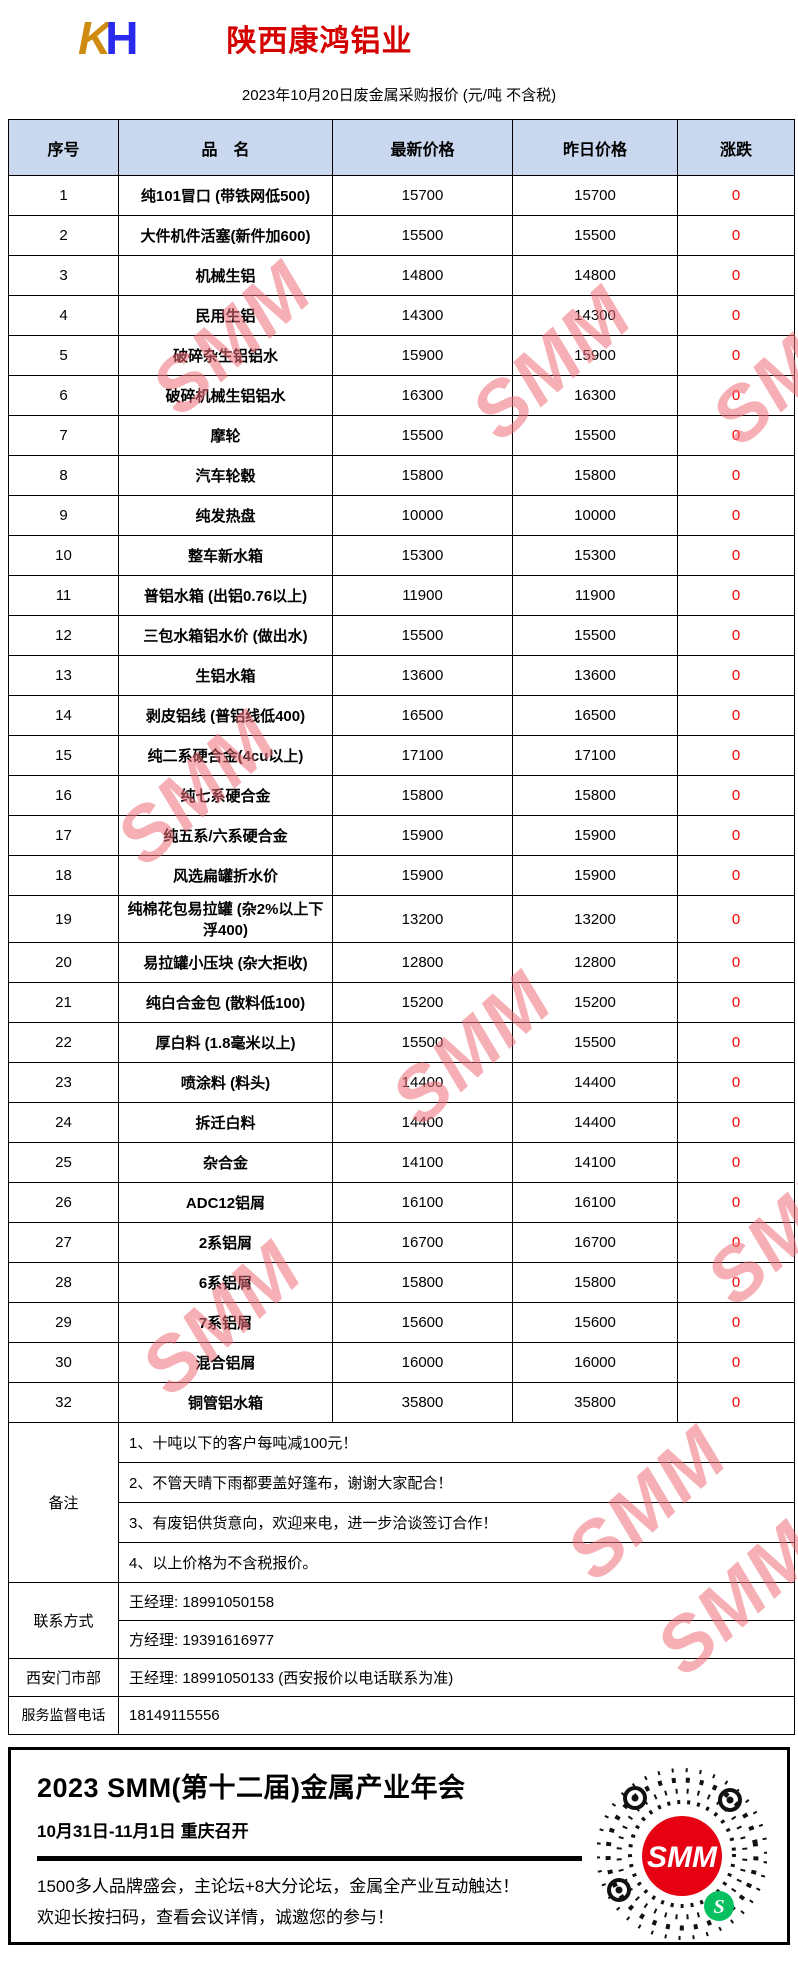 This screenshot has width=798, height=1978. I want to click on product-name-cell: 三包水箱铝水价 (做出水), so click(225, 635).